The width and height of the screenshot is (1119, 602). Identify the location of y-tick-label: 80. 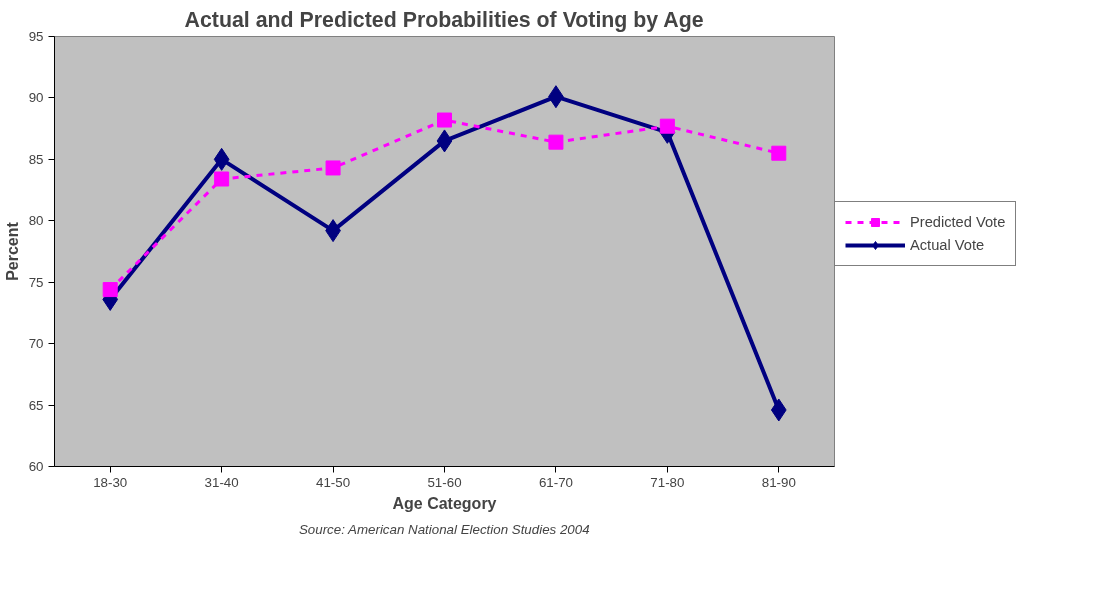
(36, 221).